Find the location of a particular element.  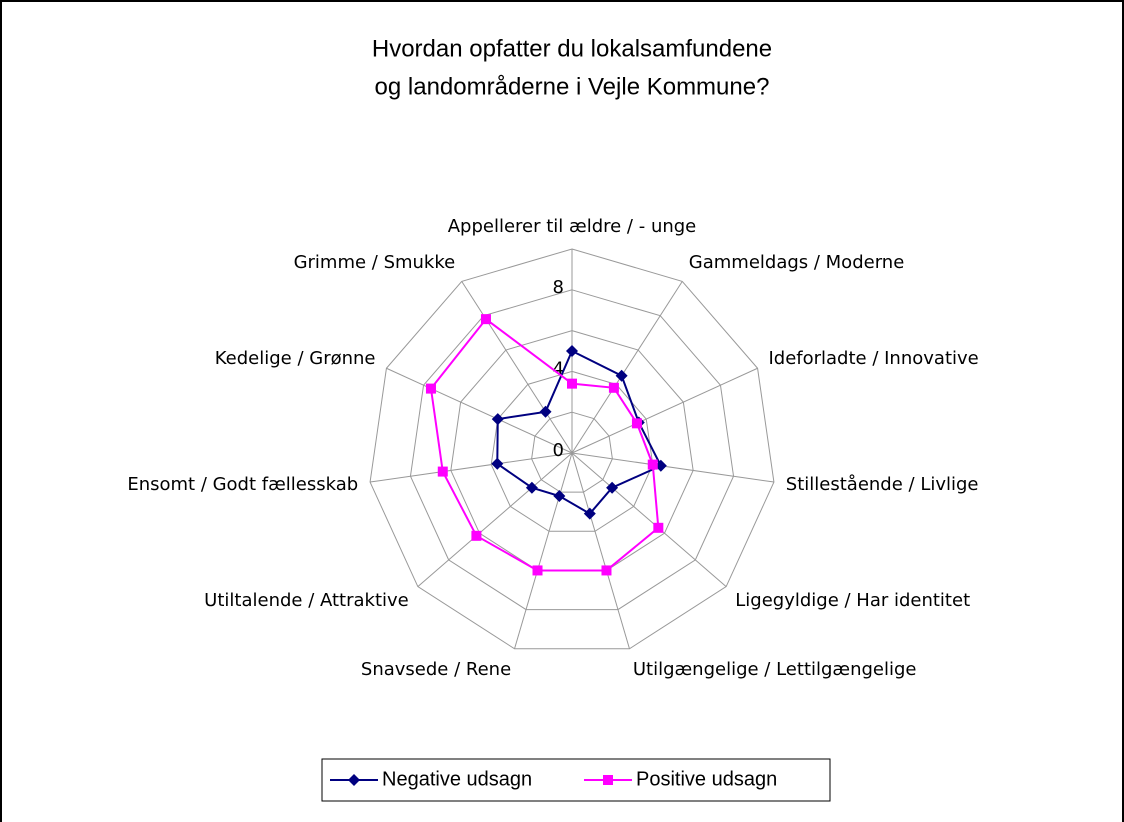

chart-title: Hvordan opfatter du lokalsamfundene is located at coordinates (572, 48).